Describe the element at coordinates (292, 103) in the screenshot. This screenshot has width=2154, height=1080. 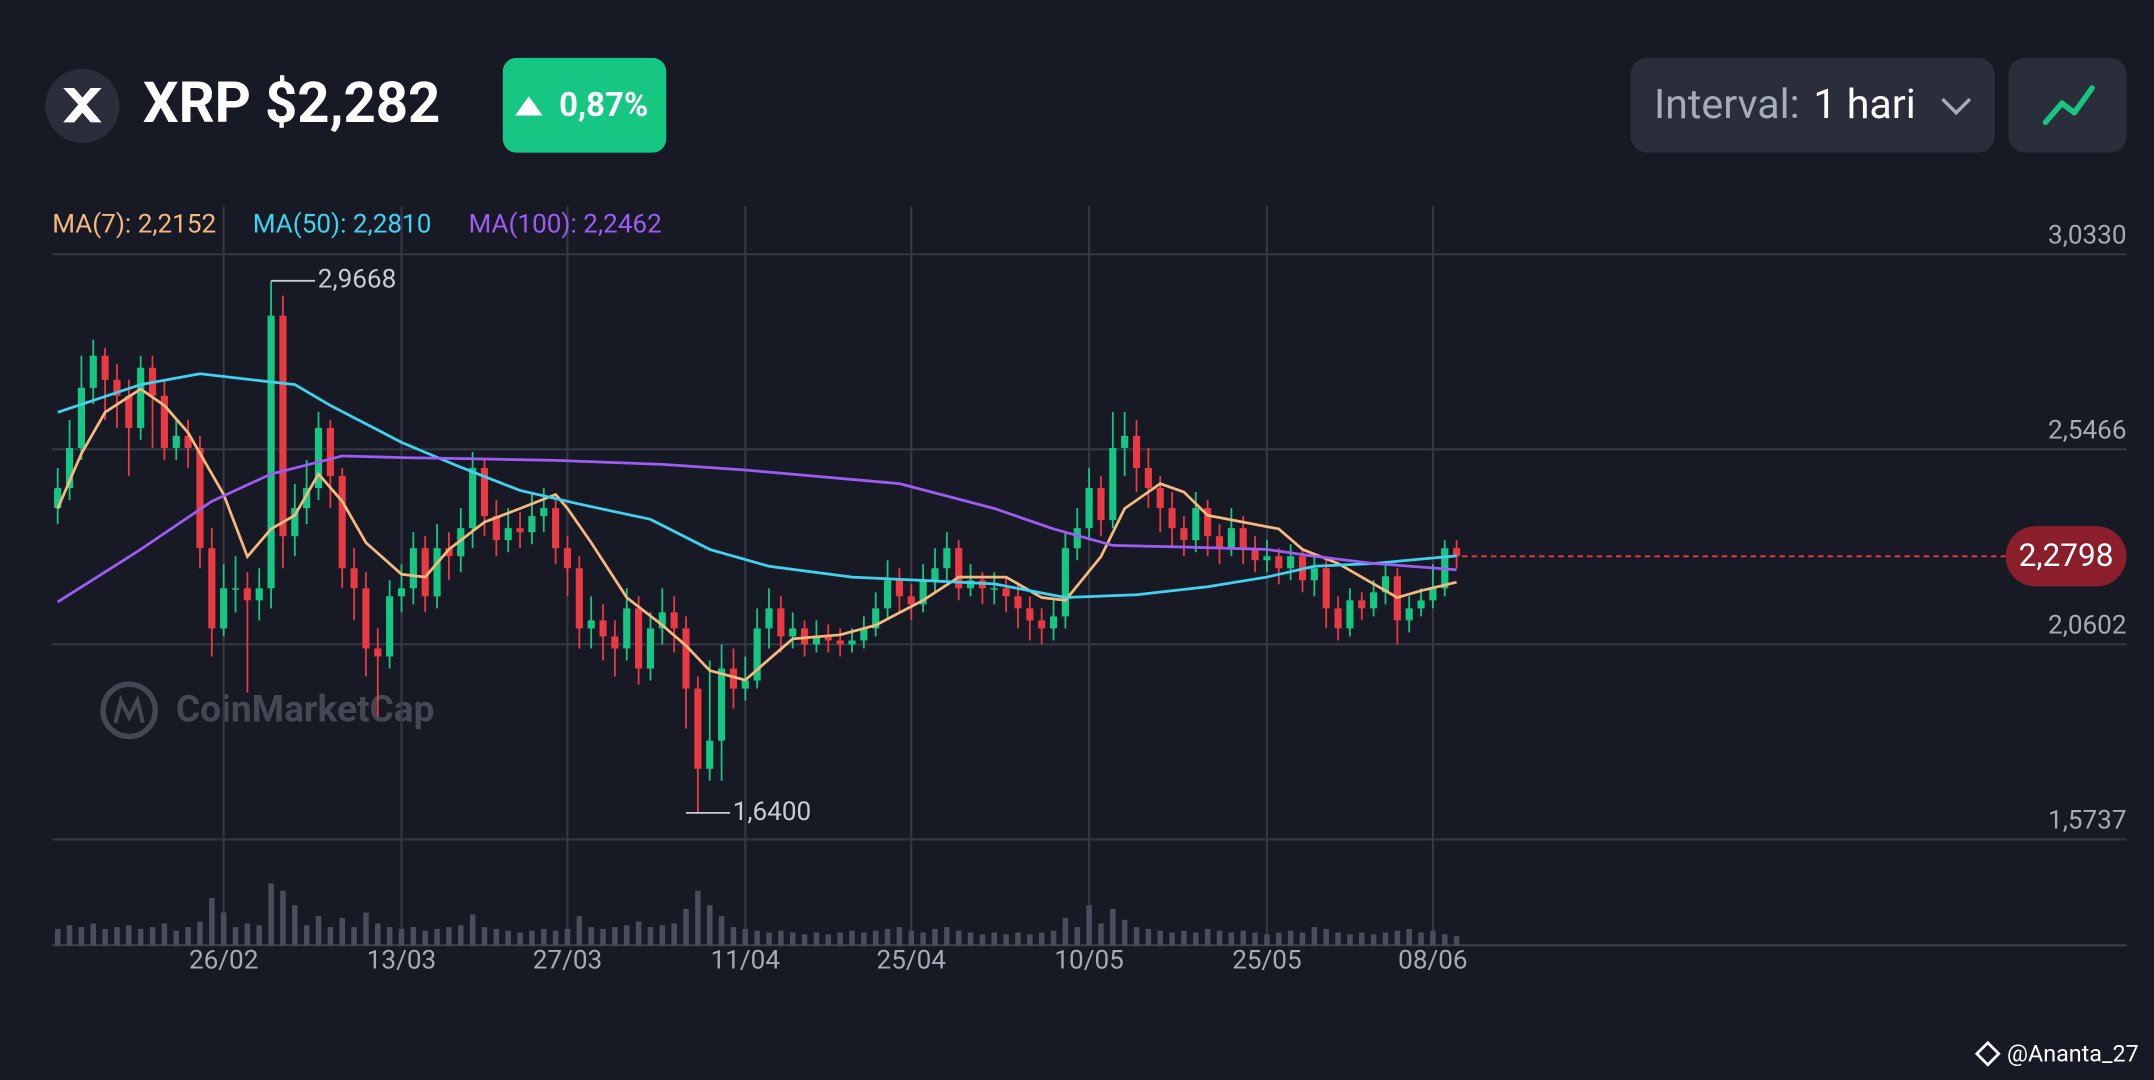
I see `coin-title: XRP $2,282` at that location.